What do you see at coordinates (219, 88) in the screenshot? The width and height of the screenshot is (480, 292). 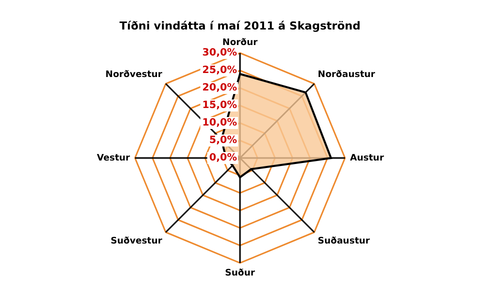 I see `y-tick-label: 20,0%` at bounding box center [219, 88].